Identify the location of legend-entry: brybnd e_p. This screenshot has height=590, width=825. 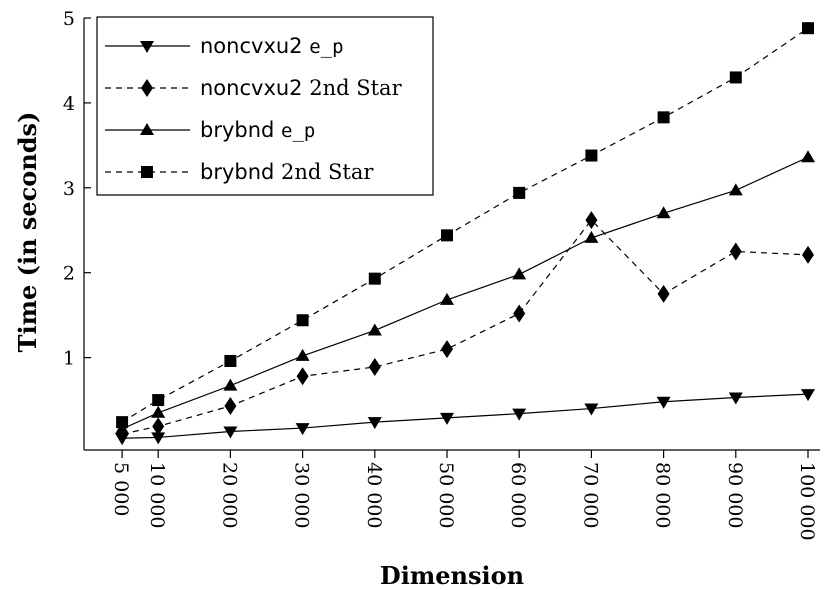
(210, 130).